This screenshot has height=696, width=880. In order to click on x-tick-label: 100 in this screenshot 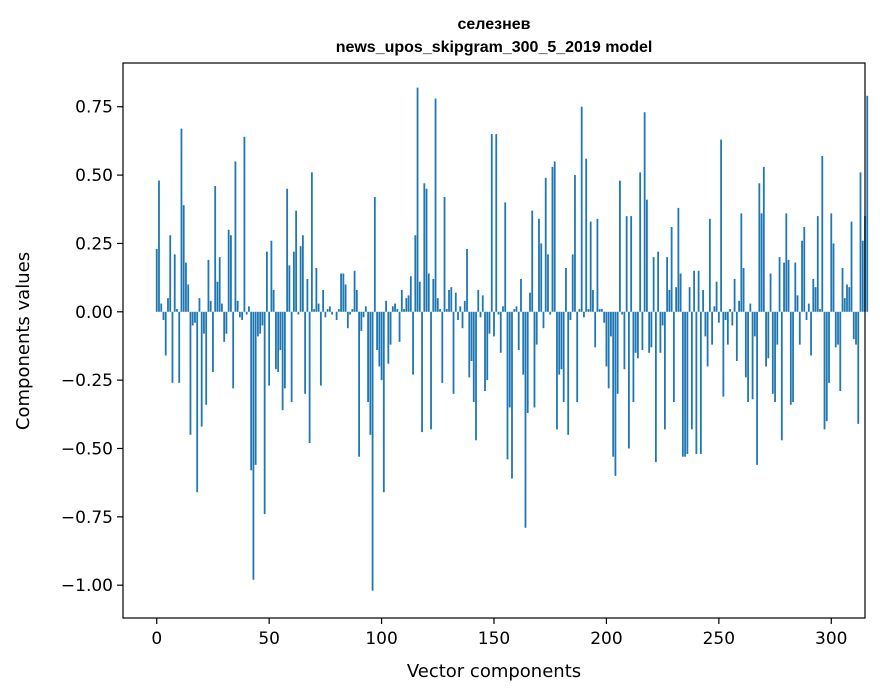, I will do `click(381, 639)`.